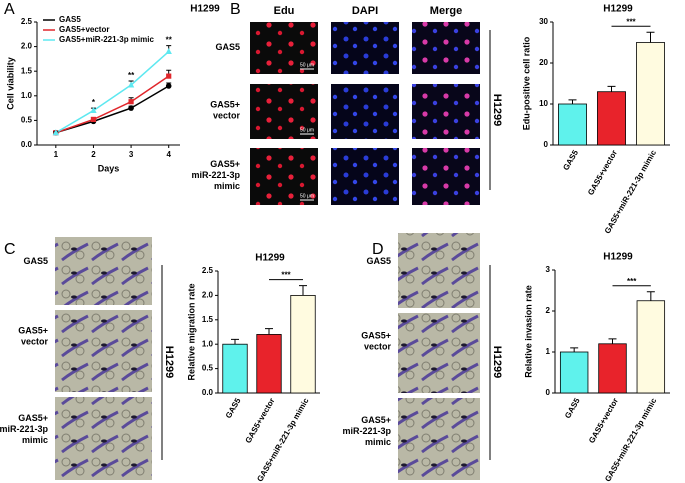  What do you see at coordinates (9, 9) in the screenshot?
I see `panel-label: A` at bounding box center [9, 9].